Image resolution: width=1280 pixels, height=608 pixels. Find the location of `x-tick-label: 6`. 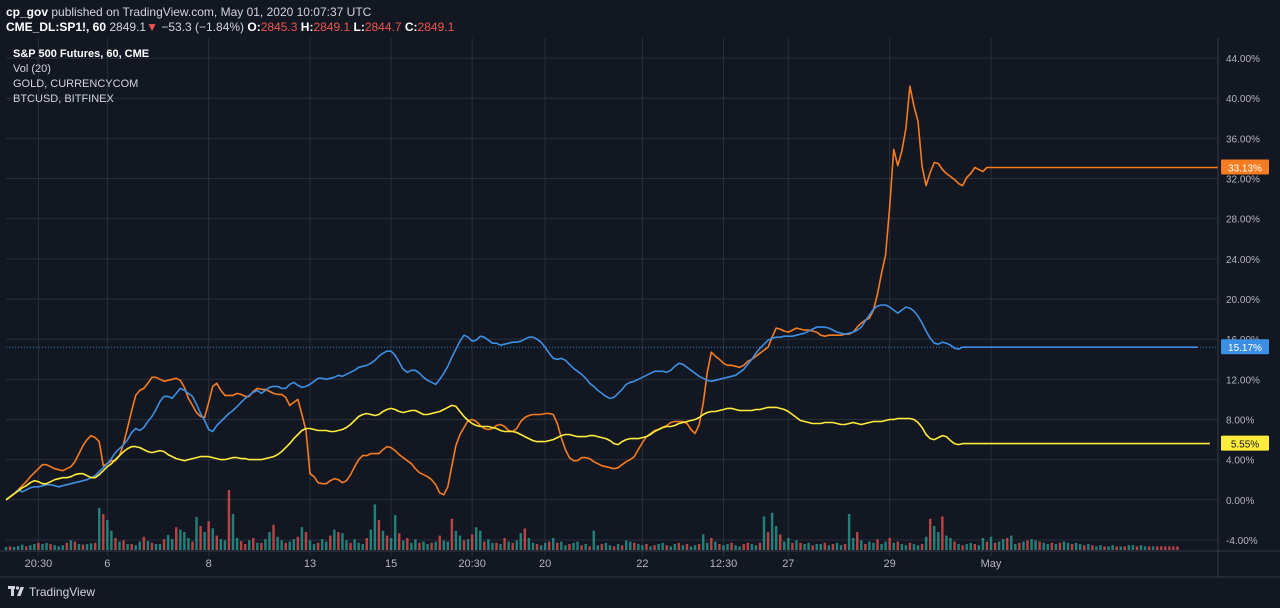

x-tick-label: 6 is located at coordinates (107, 564).